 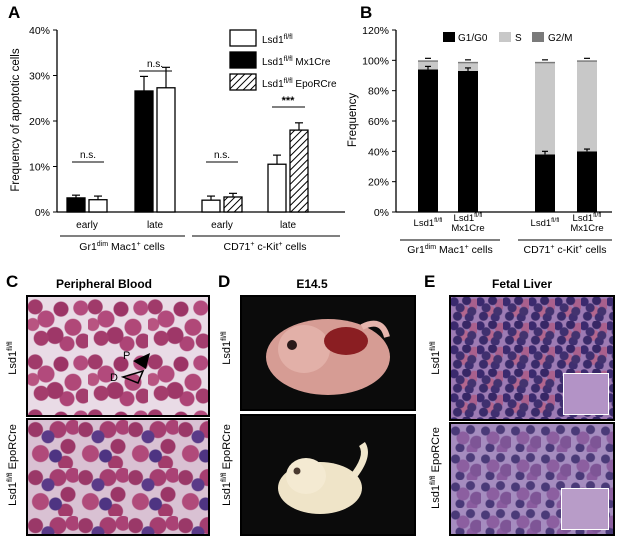 What do you see at coordinates (532, 358) in the screenshot?
I see `panel-e-image-top` at bounding box center [532, 358].